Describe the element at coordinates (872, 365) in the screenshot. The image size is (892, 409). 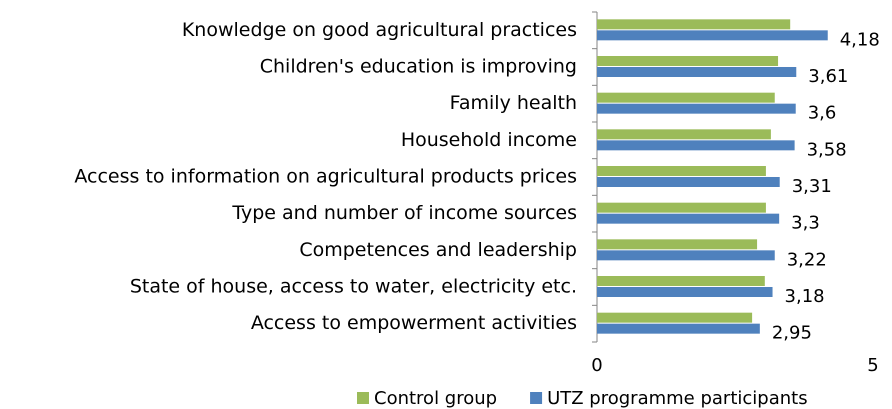
I see `x-tick-label: 5` at that location.